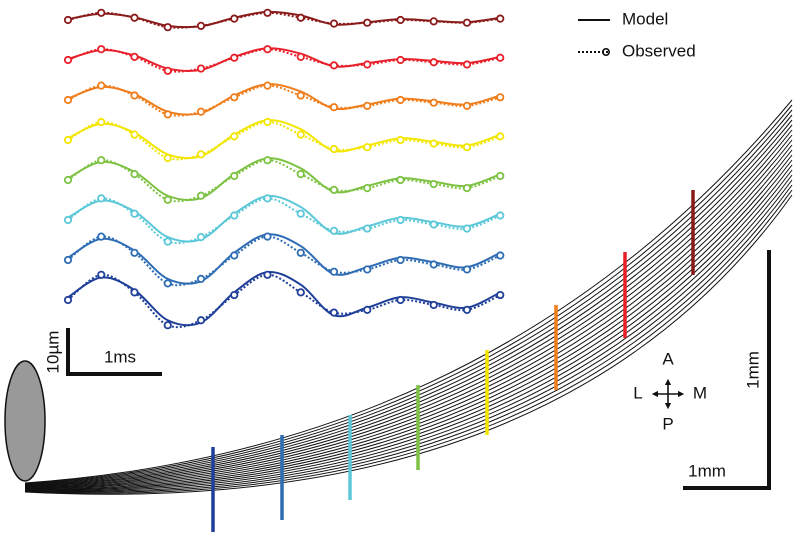  What do you see at coordinates (659, 50) in the screenshot?
I see `legend-observed: Observed` at bounding box center [659, 50].